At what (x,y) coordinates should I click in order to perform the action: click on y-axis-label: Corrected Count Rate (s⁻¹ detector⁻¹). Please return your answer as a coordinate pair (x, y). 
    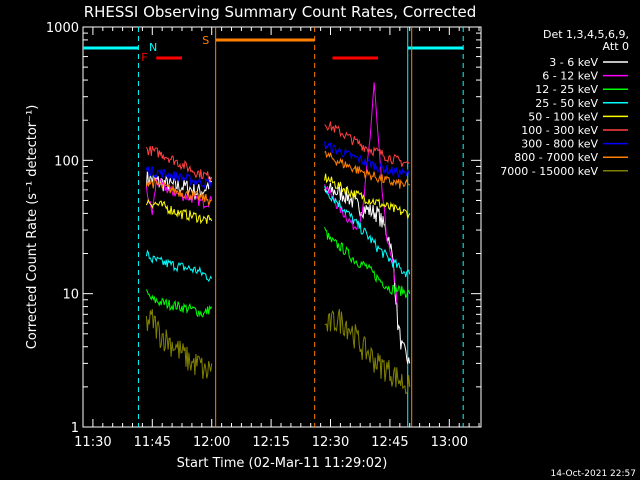
    Looking at the image, I should click on (32, 227).